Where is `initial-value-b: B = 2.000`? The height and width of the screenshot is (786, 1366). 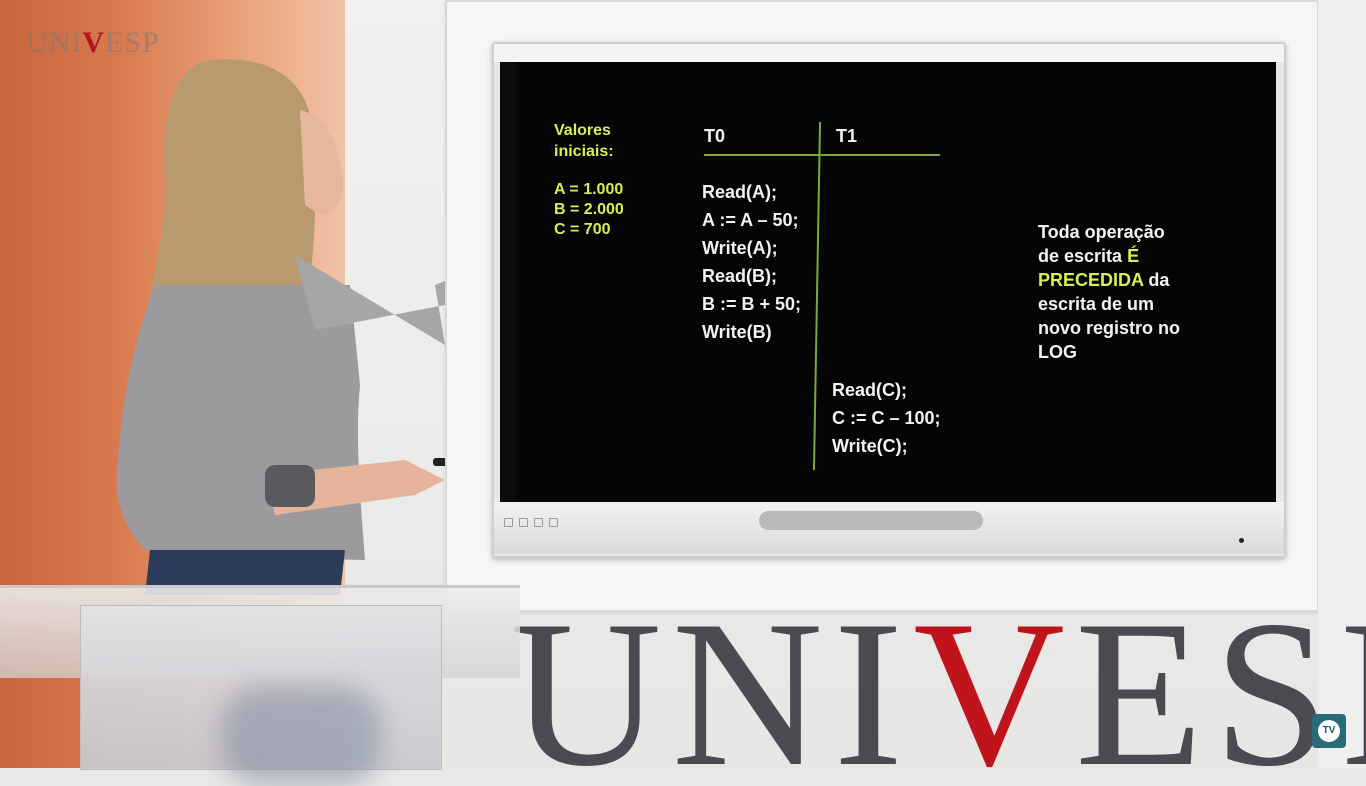
initial-value-b: B = 2.000 is located at coordinates (589, 209).